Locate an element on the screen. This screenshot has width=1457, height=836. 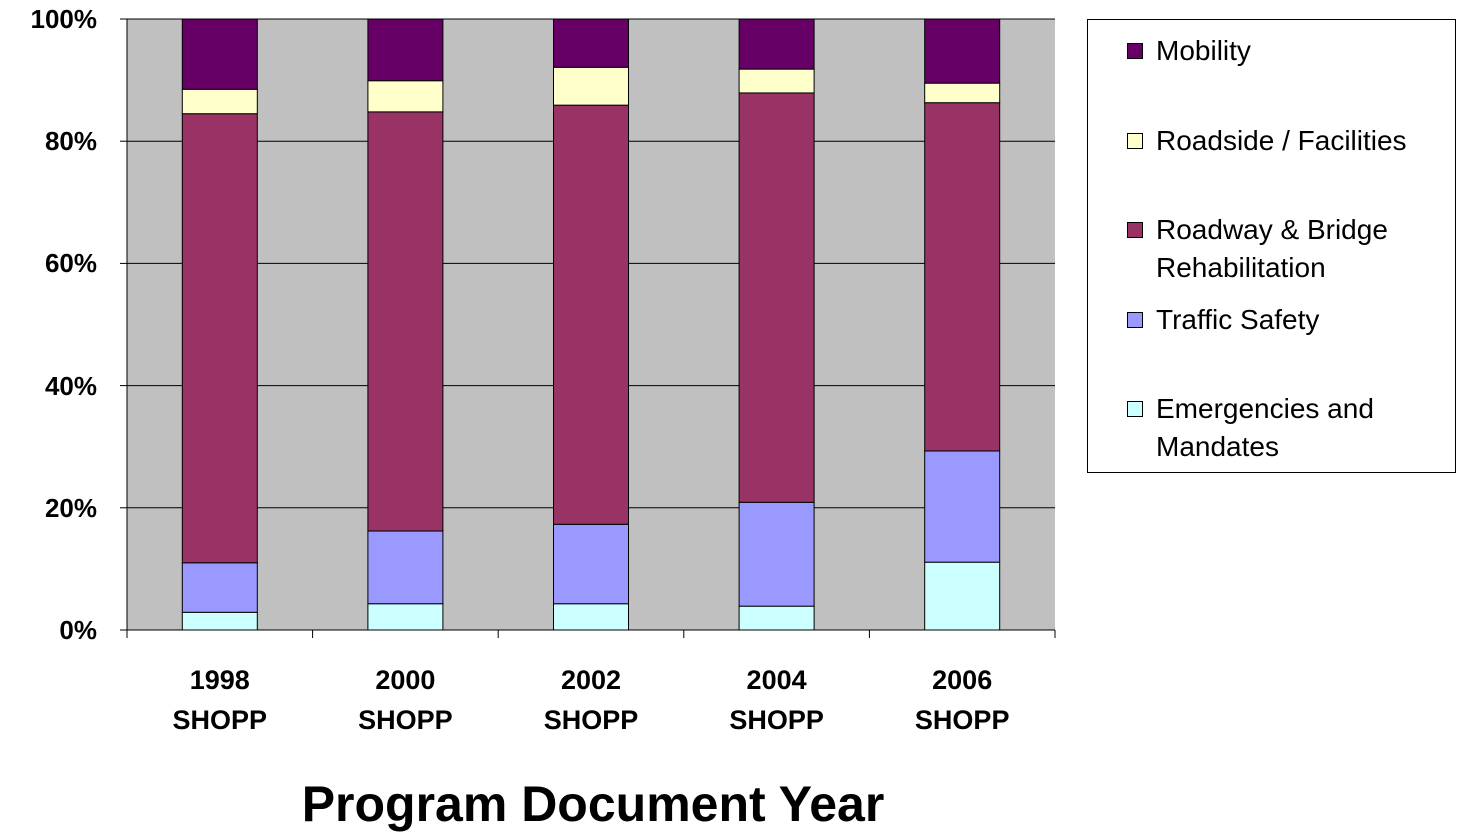
y-tick-label: 100% is located at coordinates (64, 19).